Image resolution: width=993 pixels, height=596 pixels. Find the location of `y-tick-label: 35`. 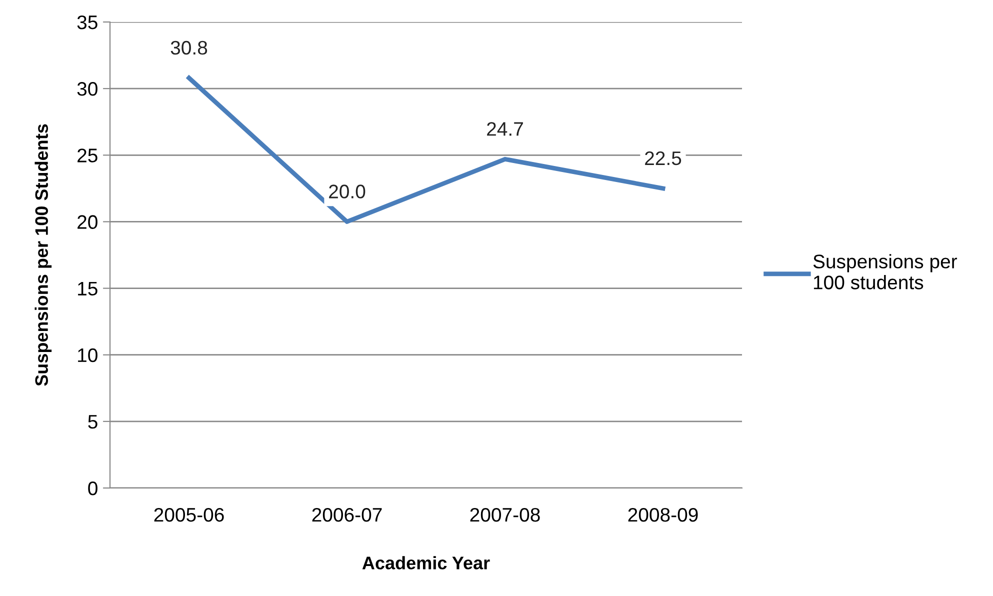

y-tick-label: 35 is located at coordinates (87, 22).